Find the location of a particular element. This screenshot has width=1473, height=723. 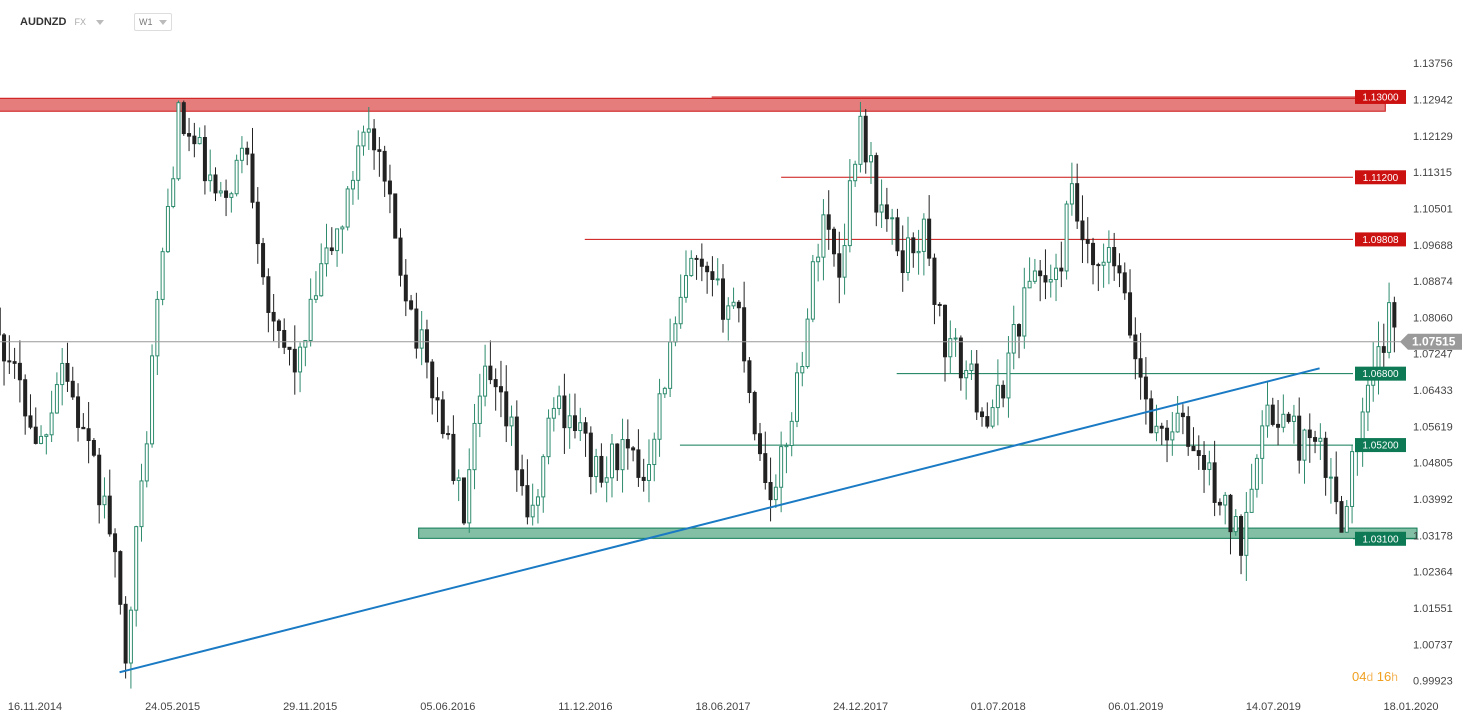

candle-countdown: 04d 16h is located at coordinates (1375, 676).